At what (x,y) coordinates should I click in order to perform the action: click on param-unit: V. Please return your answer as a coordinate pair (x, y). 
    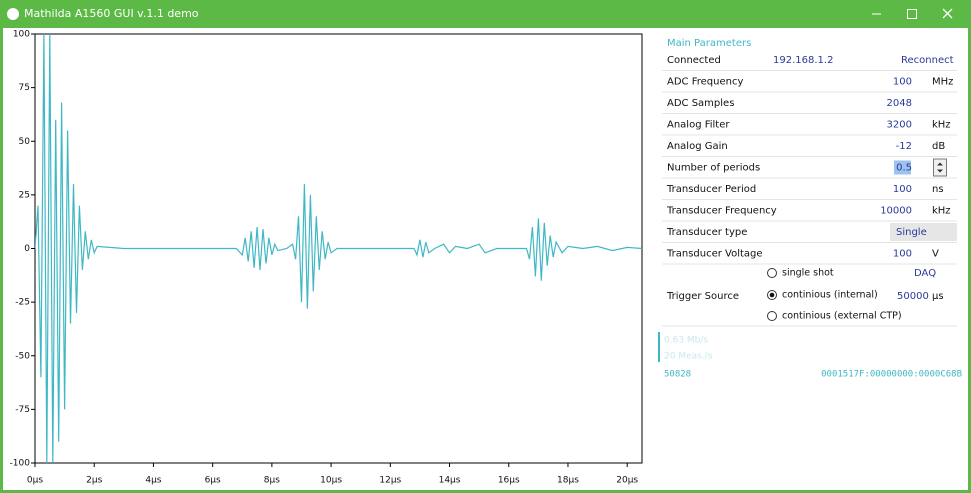
    Looking at the image, I should click on (935, 254).